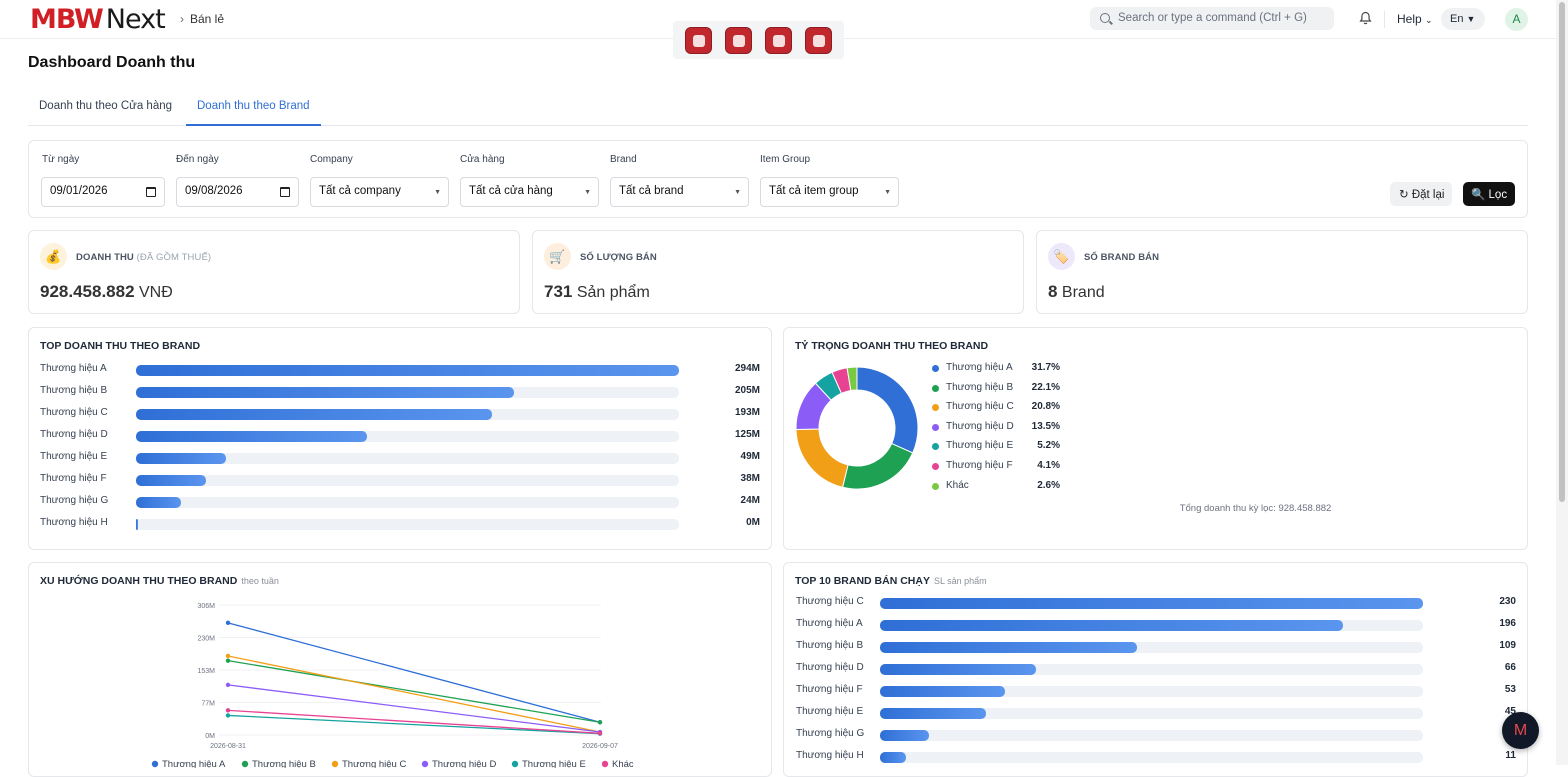  I want to click on bar-row: Thương hiệu B 109, so click(1156, 648).